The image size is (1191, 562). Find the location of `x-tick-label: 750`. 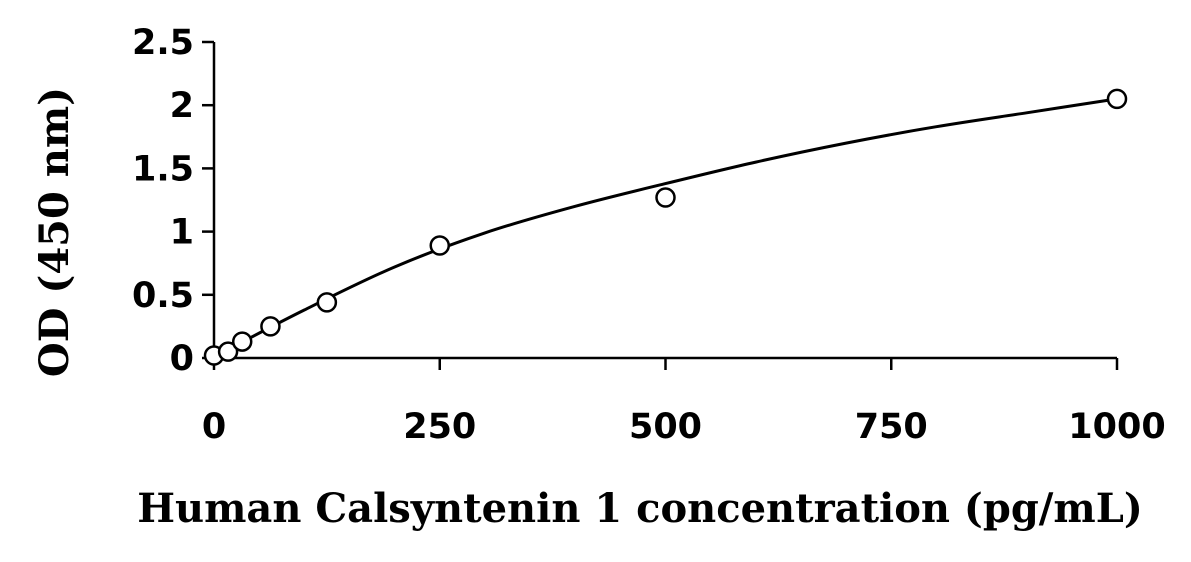

x-tick-label: 750 is located at coordinates (891, 427).